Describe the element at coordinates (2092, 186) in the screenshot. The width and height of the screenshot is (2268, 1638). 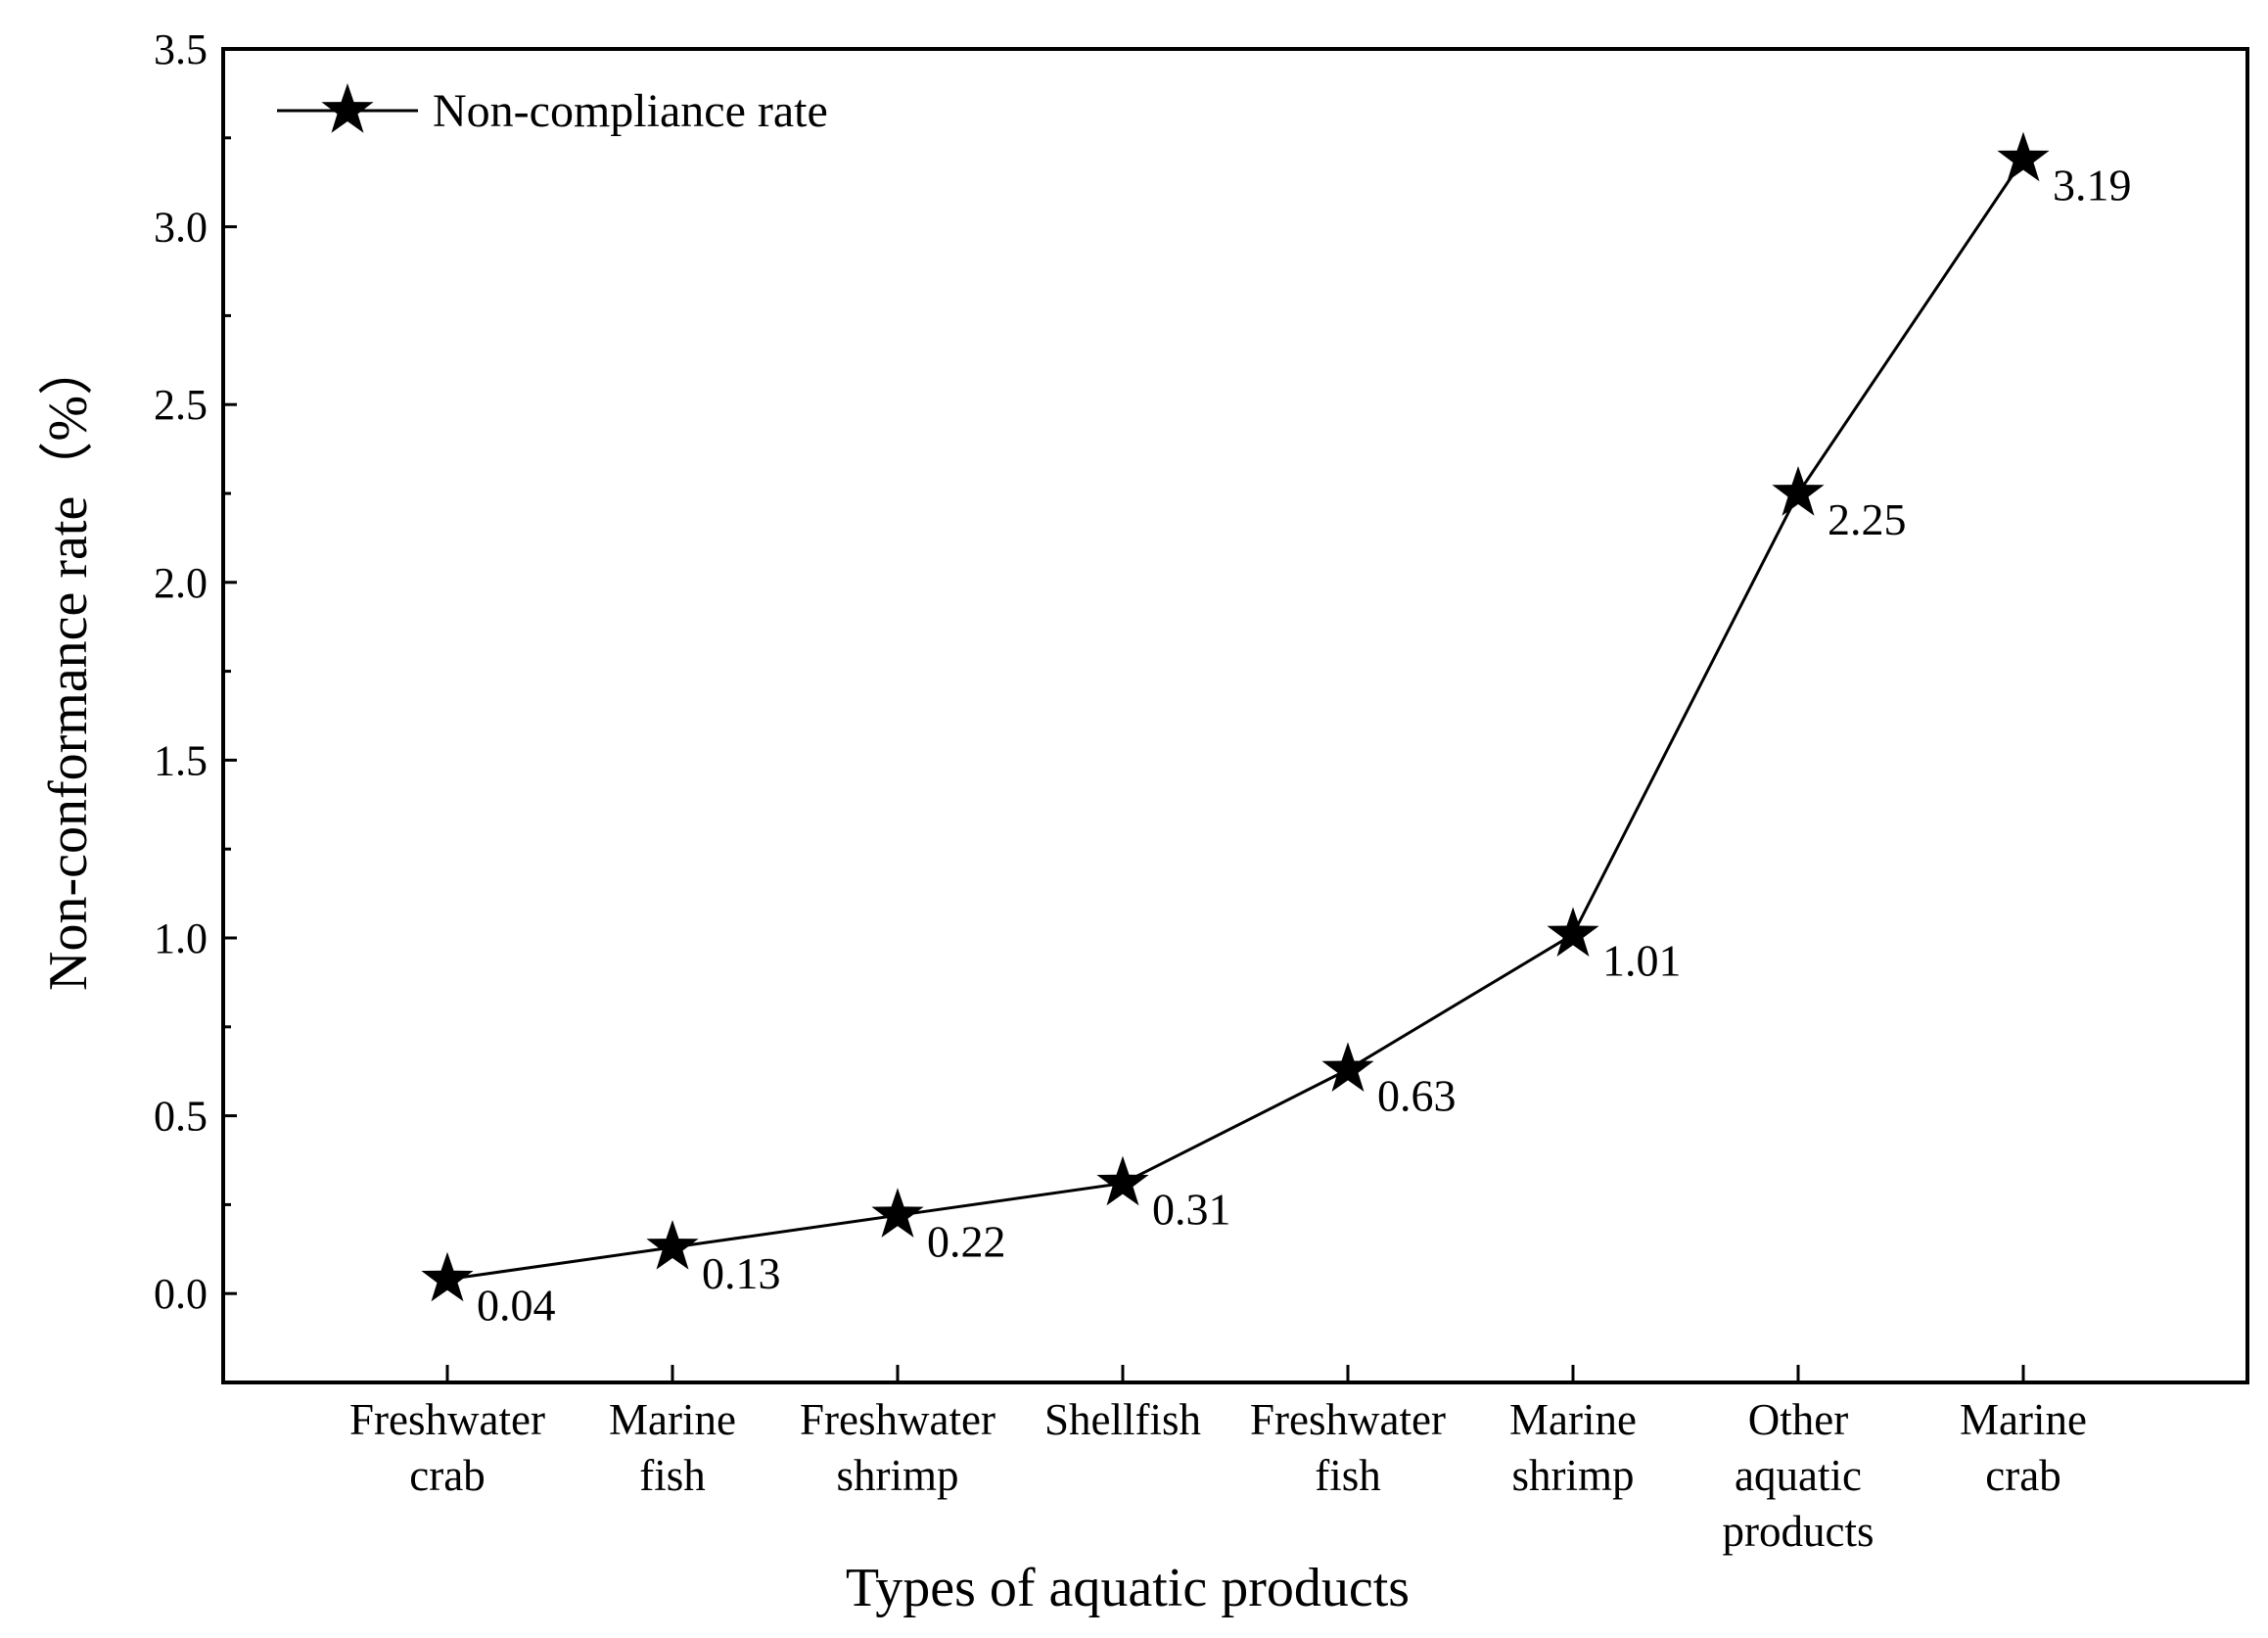
I see `data-value-label: 3.19` at that location.